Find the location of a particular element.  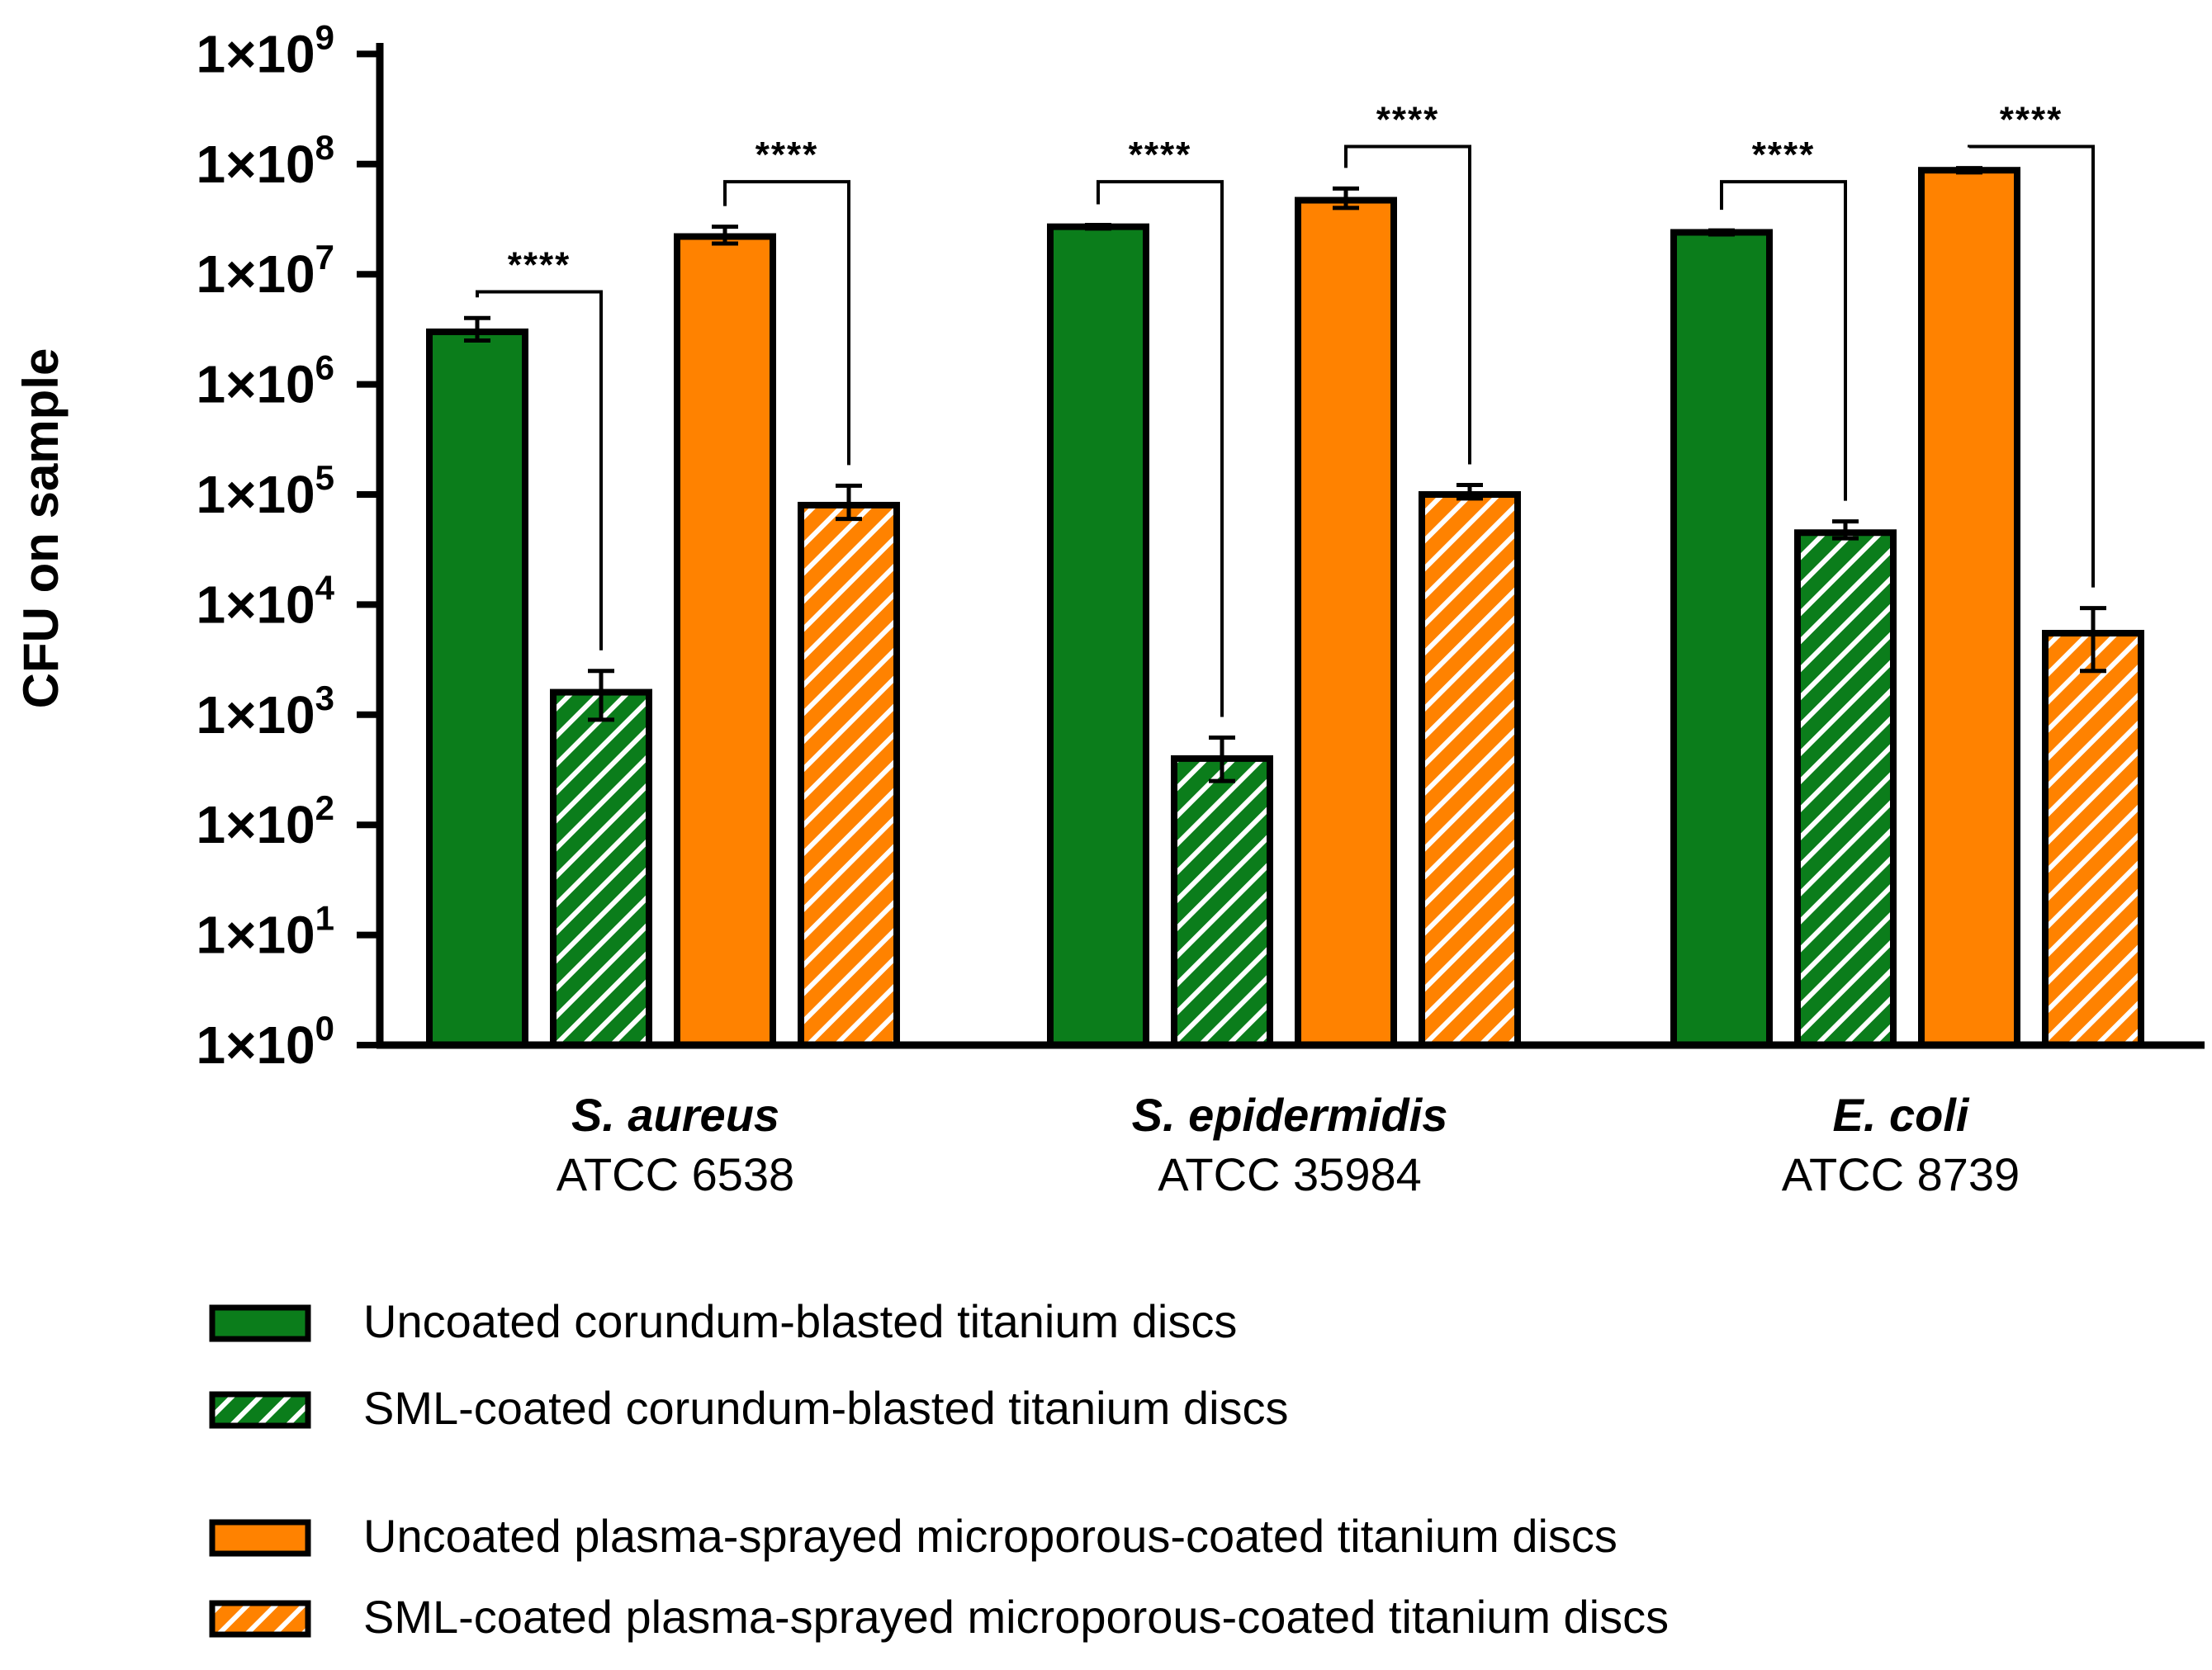

y-axis-title: CFU on sample is located at coordinates (41, 528).